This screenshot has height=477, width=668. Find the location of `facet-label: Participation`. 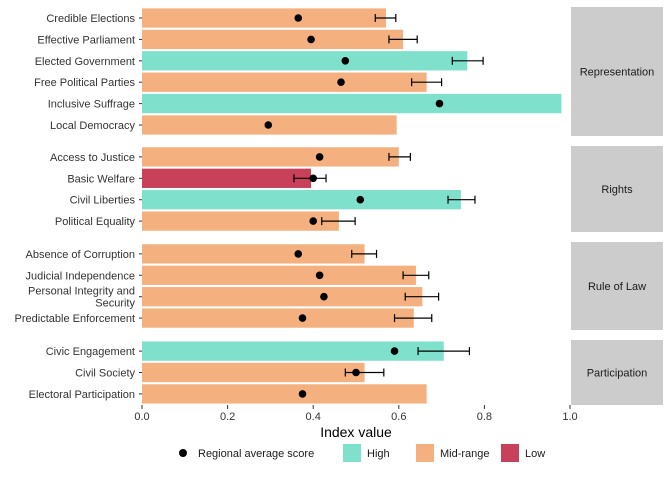

facet-label: Participation is located at coordinates (617, 374).